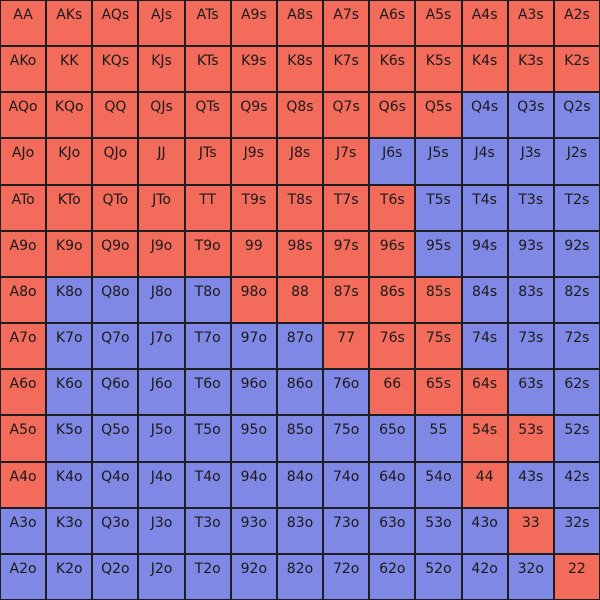  I want to click on hand-cell: KQo, so click(69, 115).